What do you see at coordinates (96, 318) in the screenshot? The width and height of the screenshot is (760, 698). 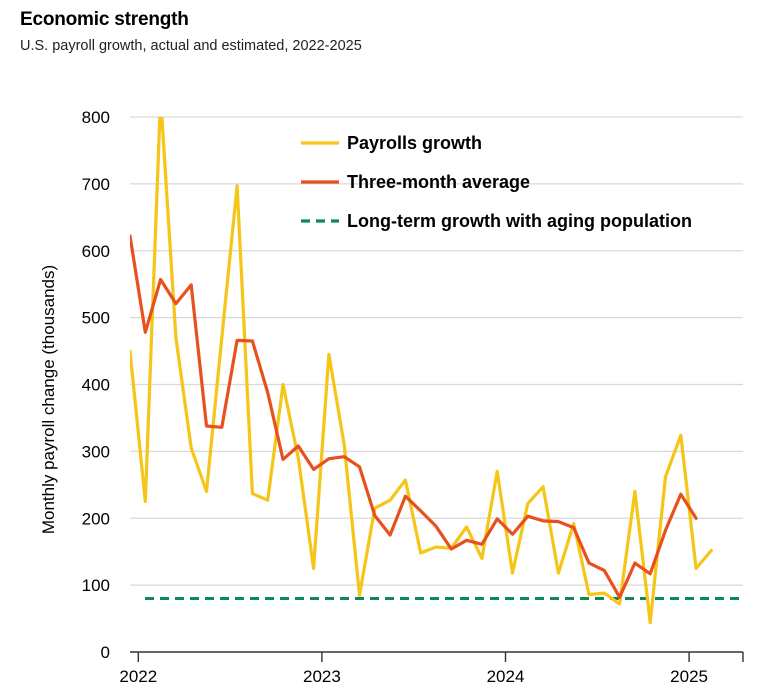 I see `y-tick-label: 500` at bounding box center [96, 318].